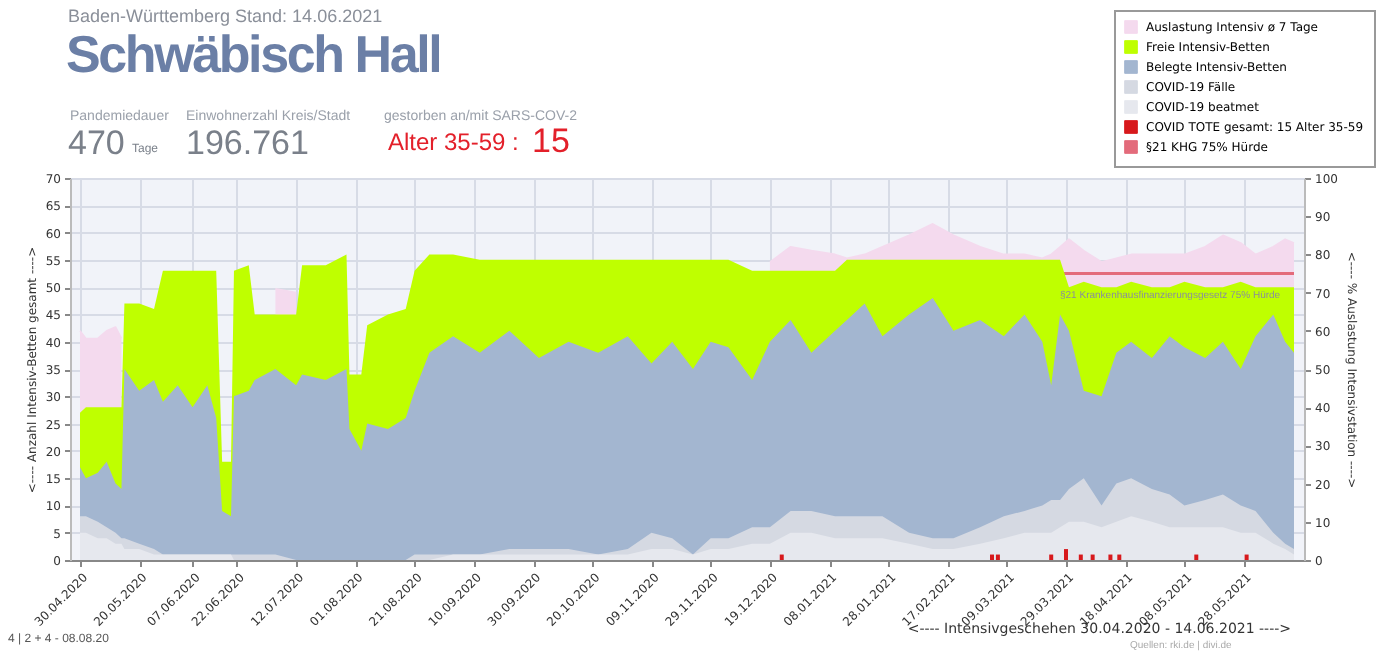 This screenshot has width=1400, height=656. Describe the element at coordinates (551, 141) in the screenshot. I see `text: 15` at that location.